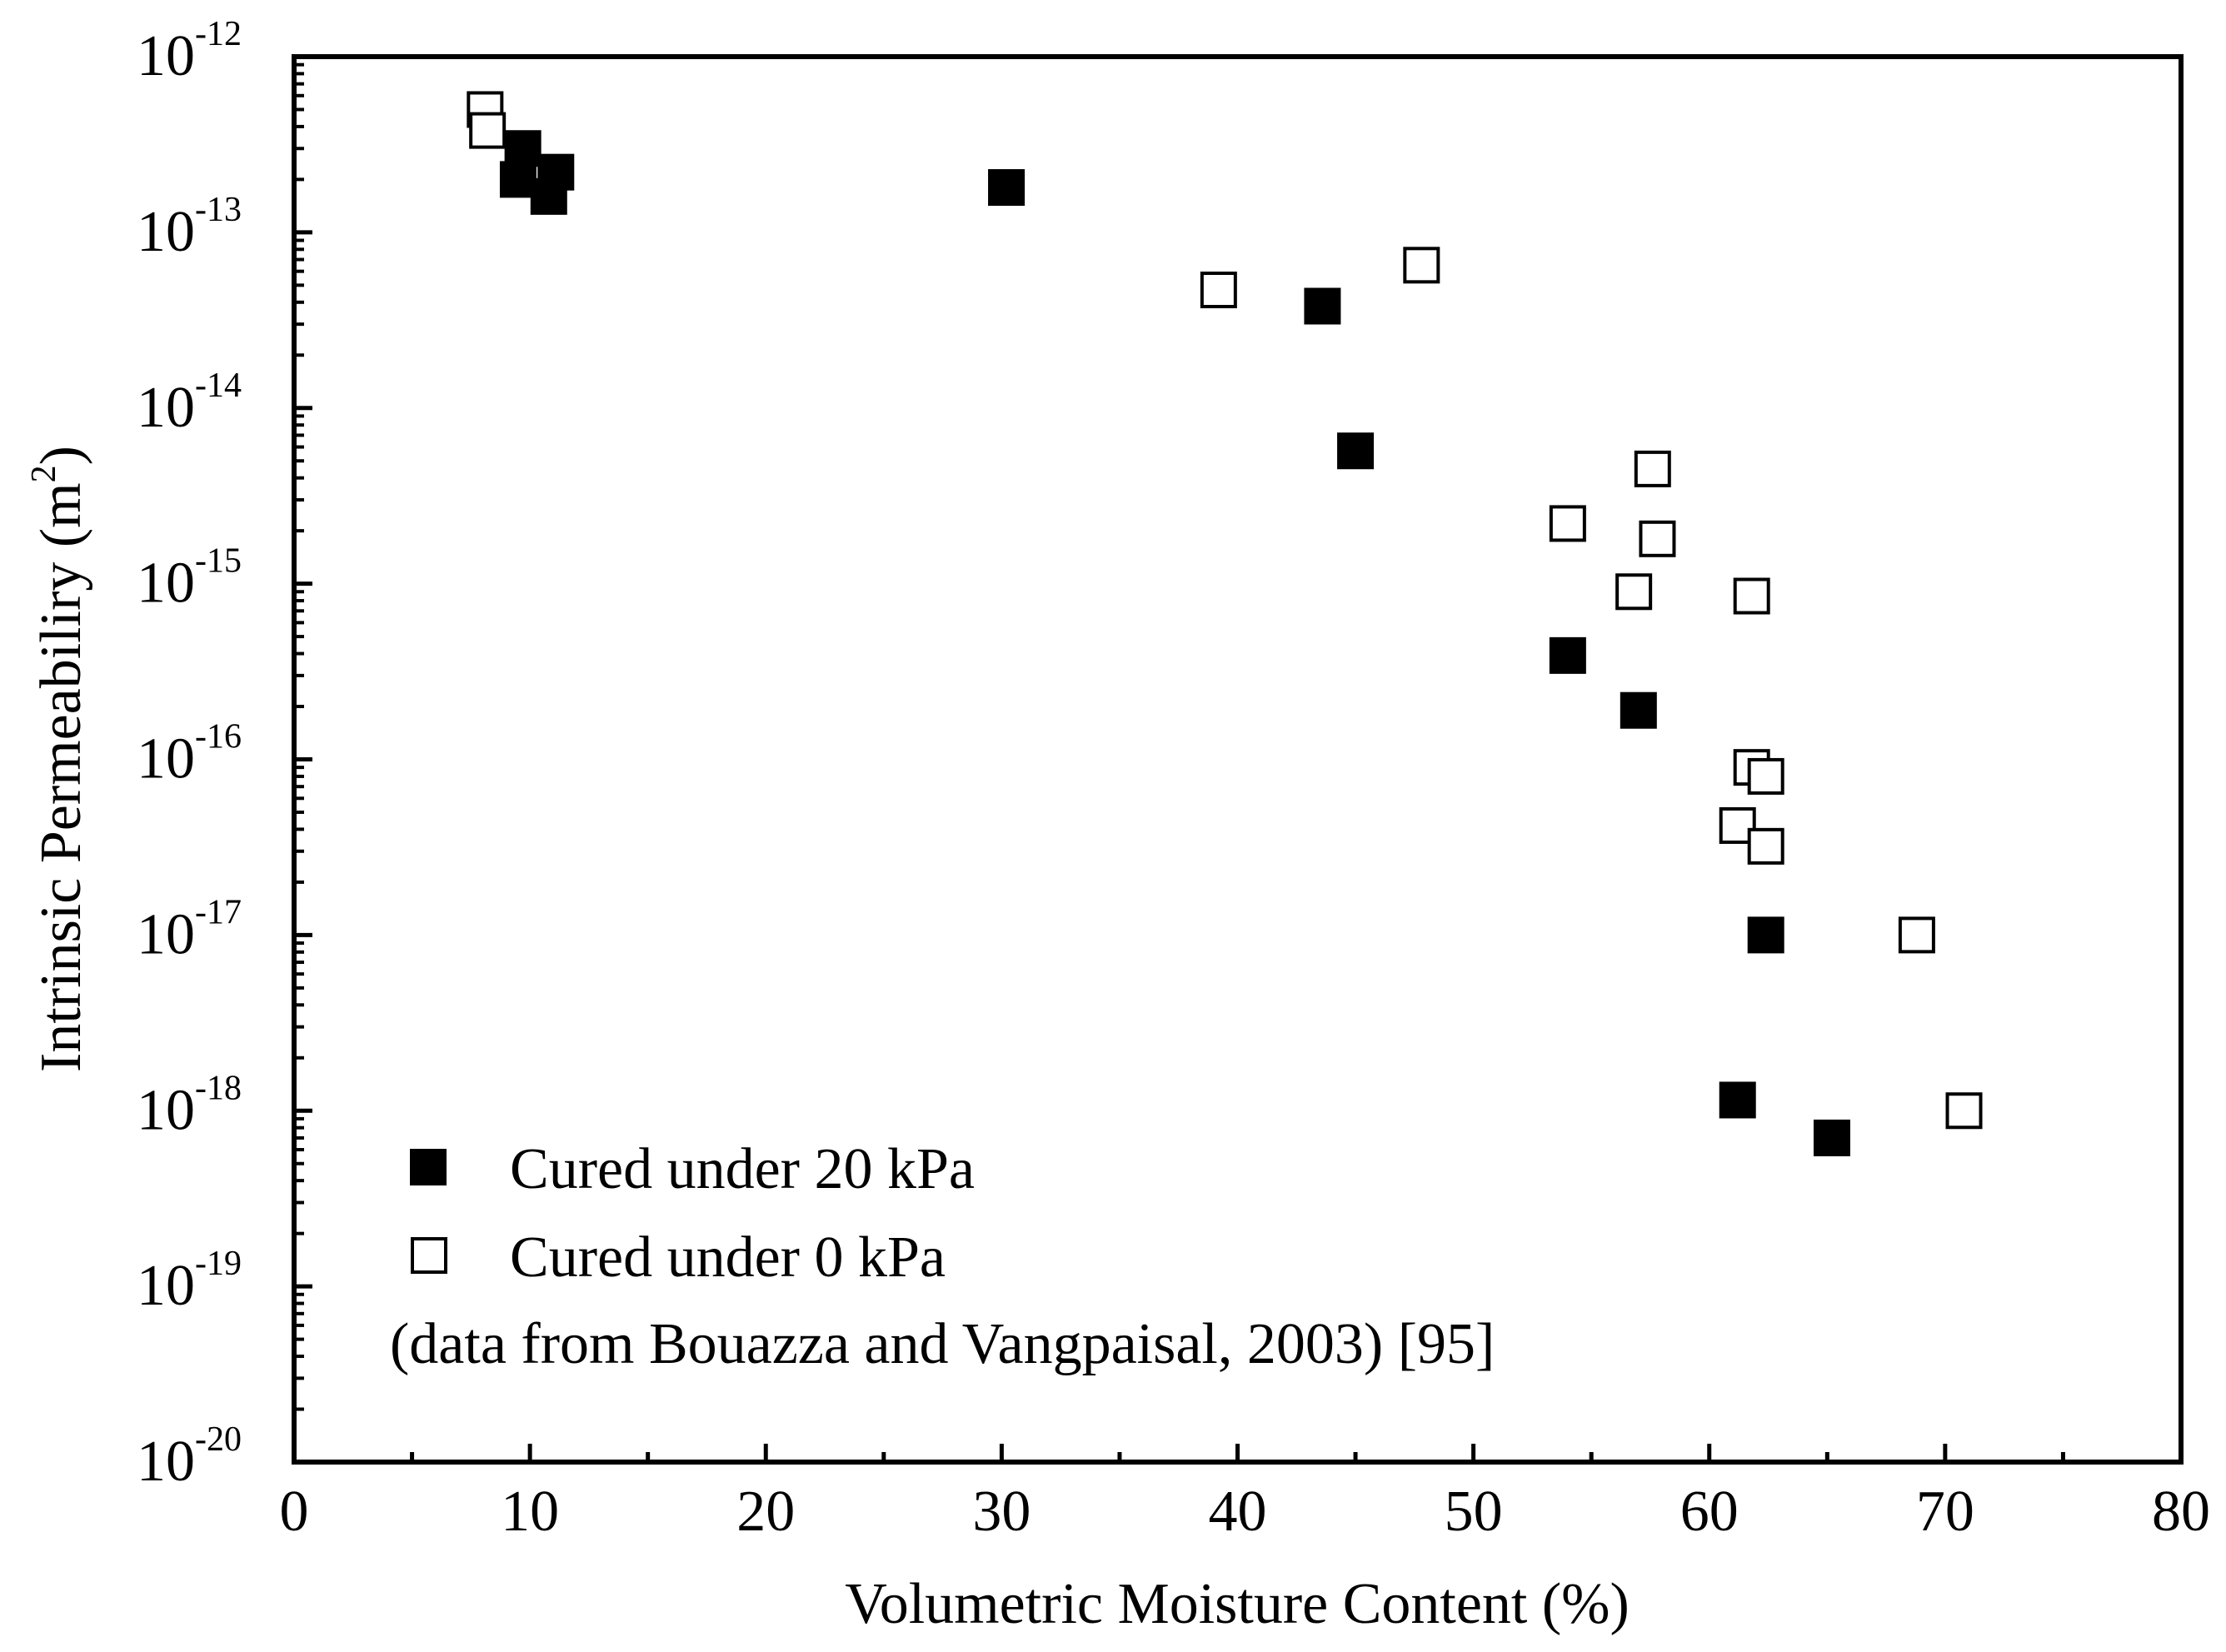 The width and height of the screenshot is (2226, 1652). Describe the element at coordinates (219, 210) in the screenshot. I see `y-tick-label-exponent: -13` at that location.